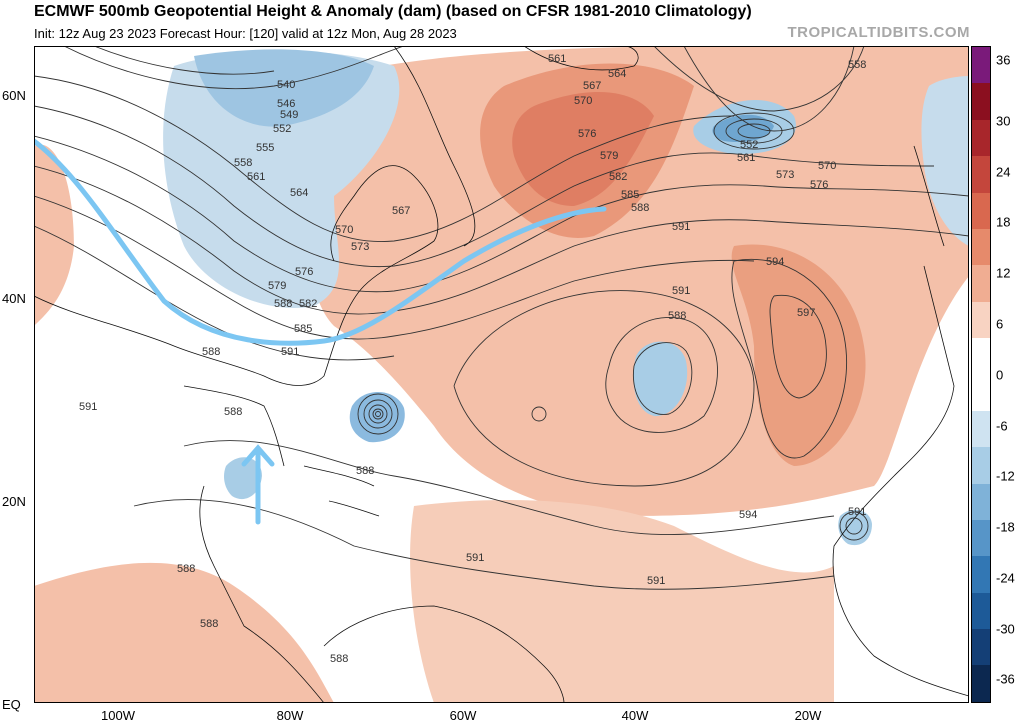 The width and height of the screenshot is (1024, 724). What do you see at coordinates (1000, 375) in the screenshot?
I see `colorbar-label: 0` at bounding box center [1000, 375].